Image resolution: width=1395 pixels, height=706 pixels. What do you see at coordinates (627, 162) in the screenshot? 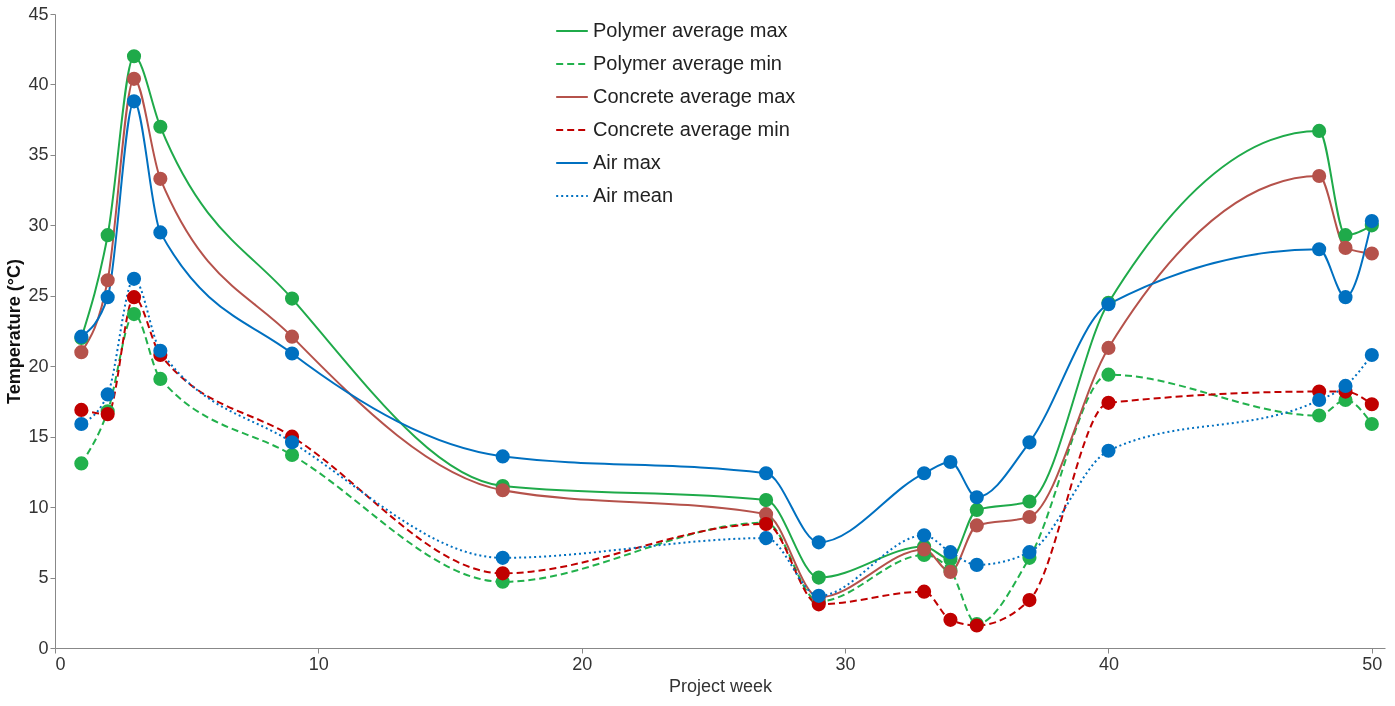
I see `legend-label: Air max` at bounding box center [627, 162].